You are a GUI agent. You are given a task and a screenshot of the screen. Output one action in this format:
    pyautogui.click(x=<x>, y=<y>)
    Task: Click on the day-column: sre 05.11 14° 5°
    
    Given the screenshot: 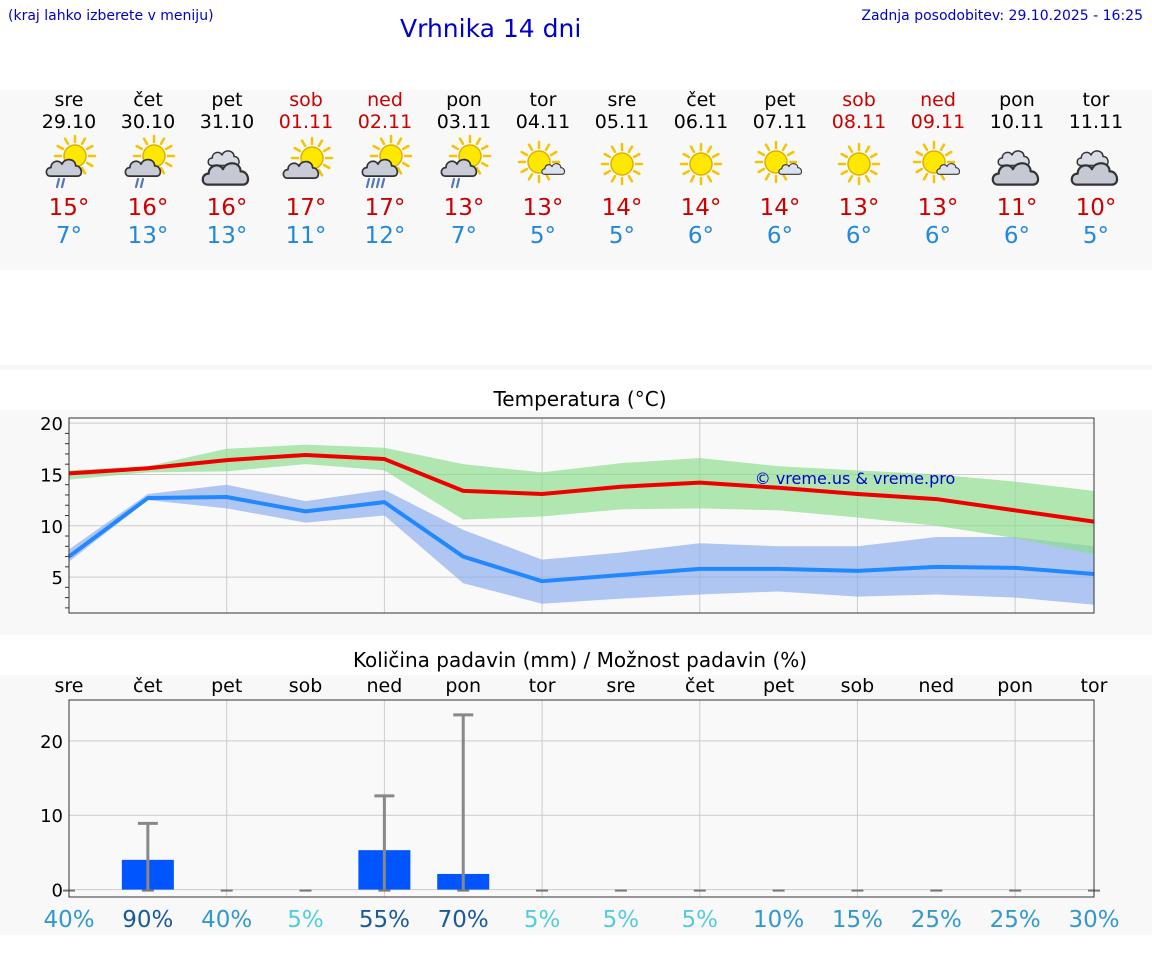 What is the action you would take?
    pyautogui.click(x=622, y=170)
    